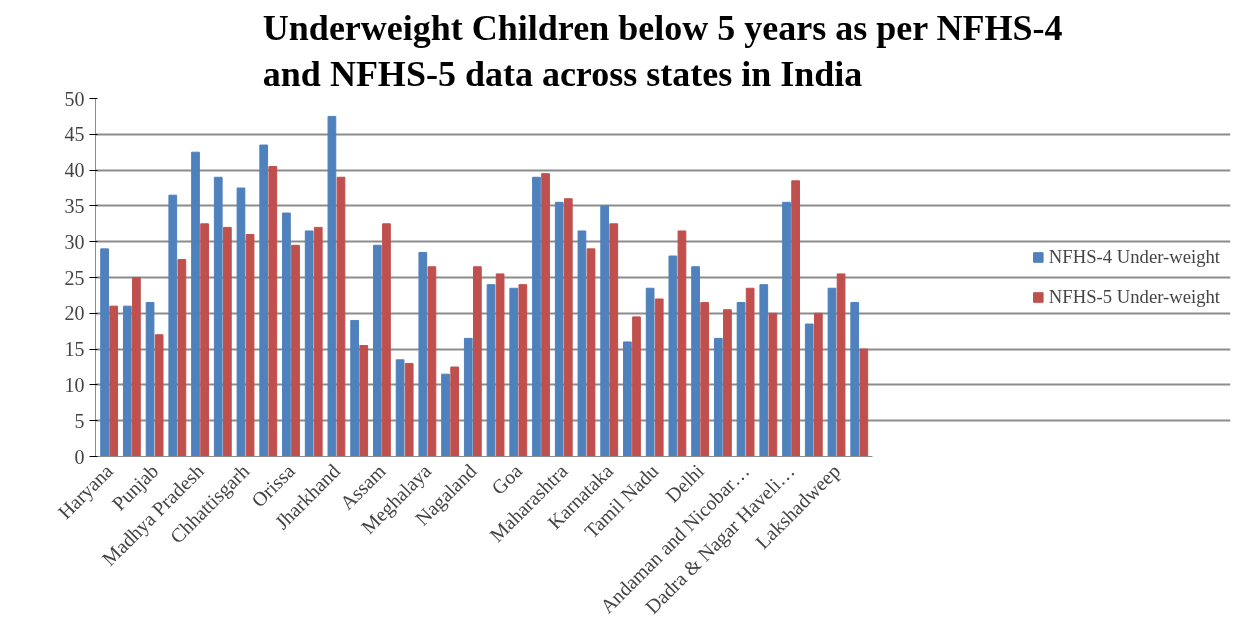  Describe the element at coordinates (74, 277) in the screenshot. I see `y-tick-label: 25` at that location.